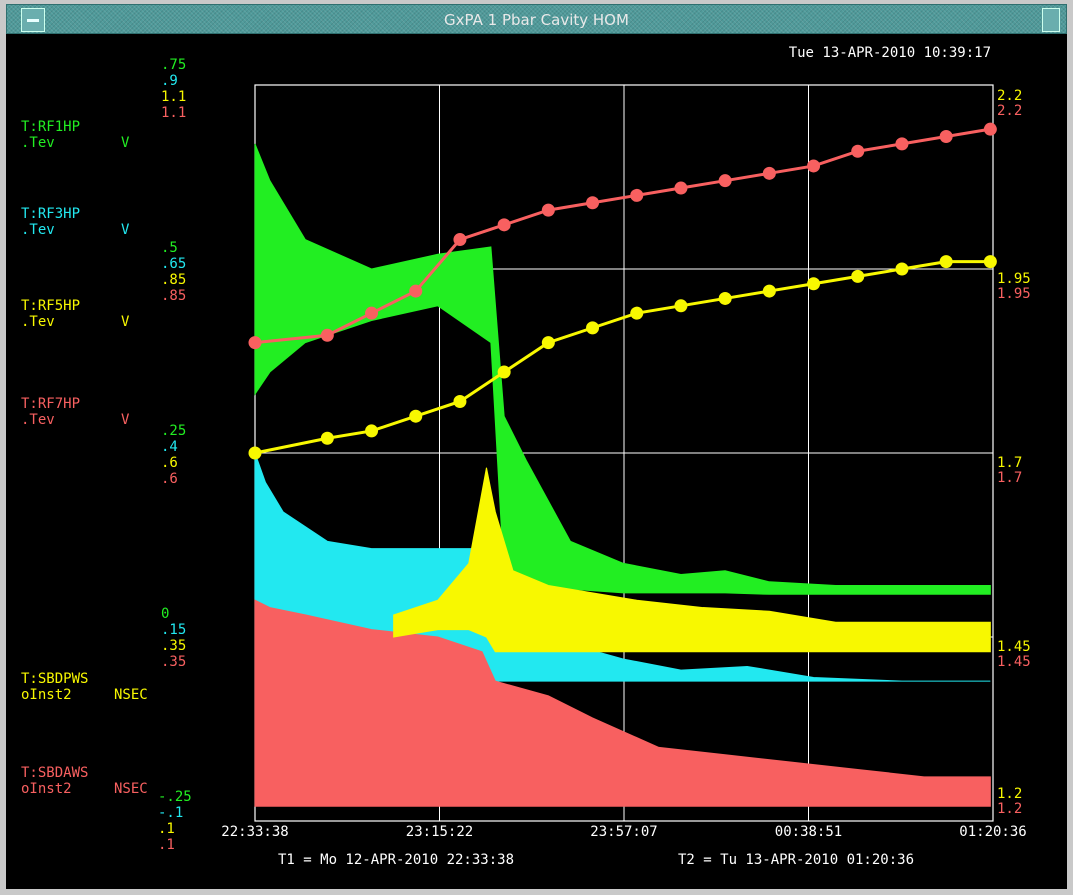 The width and height of the screenshot is (1073, 895). I want to click on title-bar: GxPA 1 Pbar Cavity HOM, so click(536, 19).